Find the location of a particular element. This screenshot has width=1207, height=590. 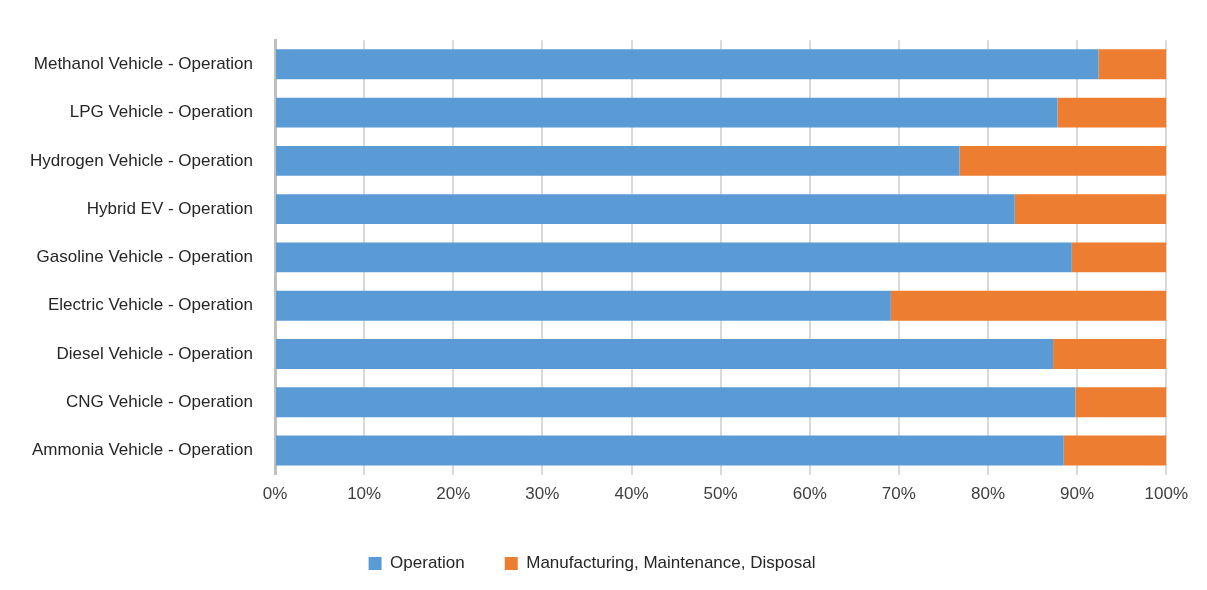

y-tick-label: Hybrid EV - Operation is located at coordinates (170, 208).